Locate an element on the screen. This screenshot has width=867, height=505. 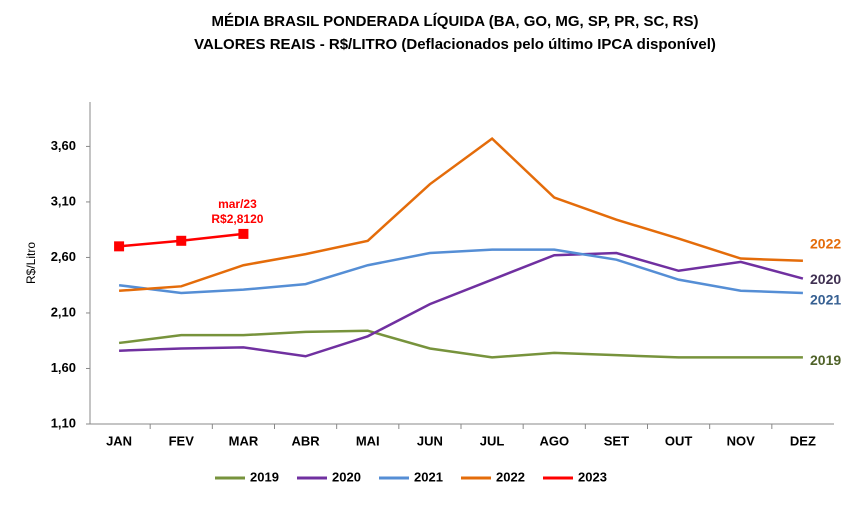
y-tick-label: 3,10 is located at coordinates (63, 200).